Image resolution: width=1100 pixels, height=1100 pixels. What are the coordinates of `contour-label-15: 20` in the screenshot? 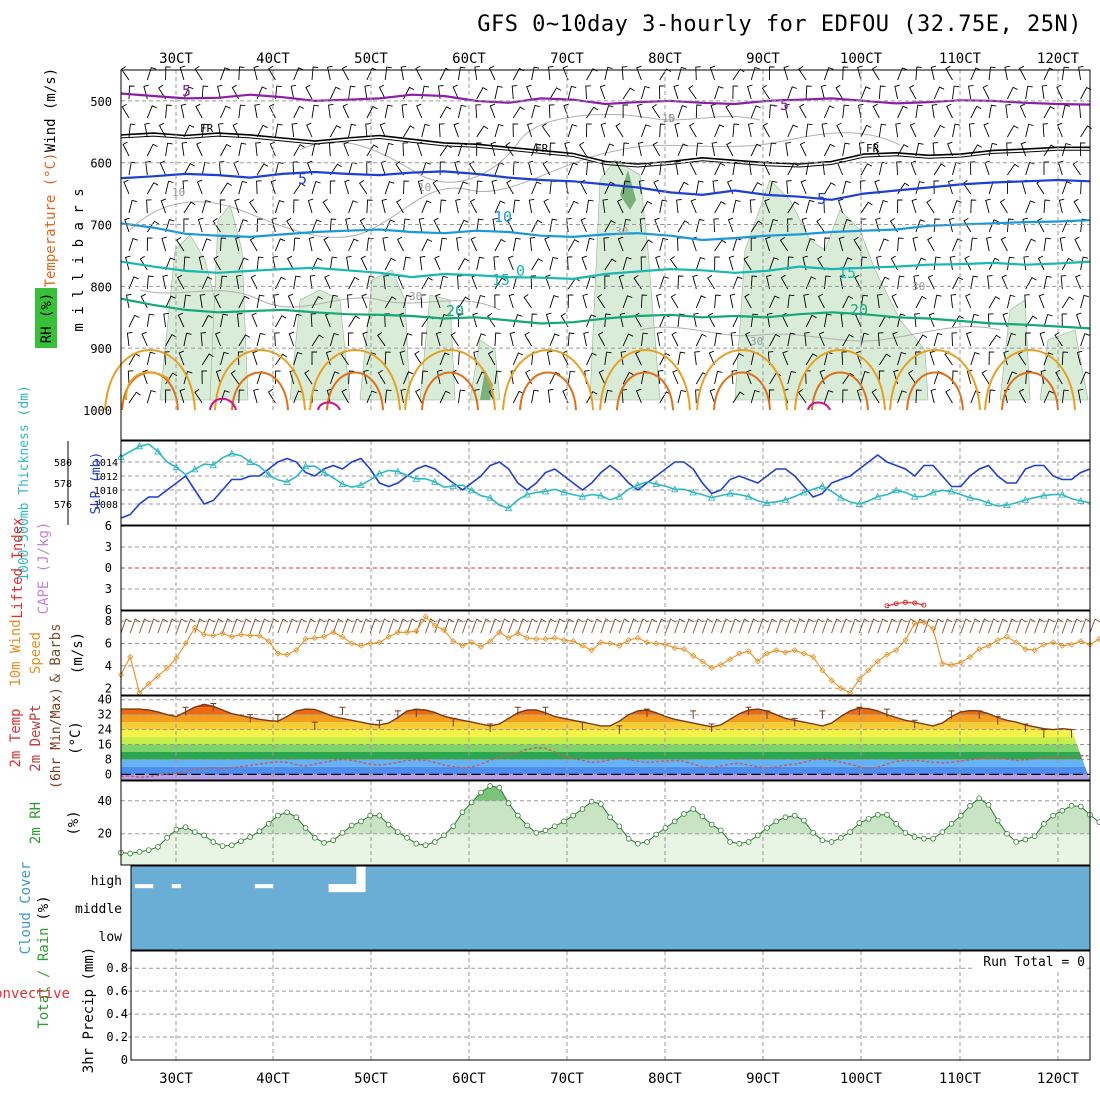 It's located at (859, 310).